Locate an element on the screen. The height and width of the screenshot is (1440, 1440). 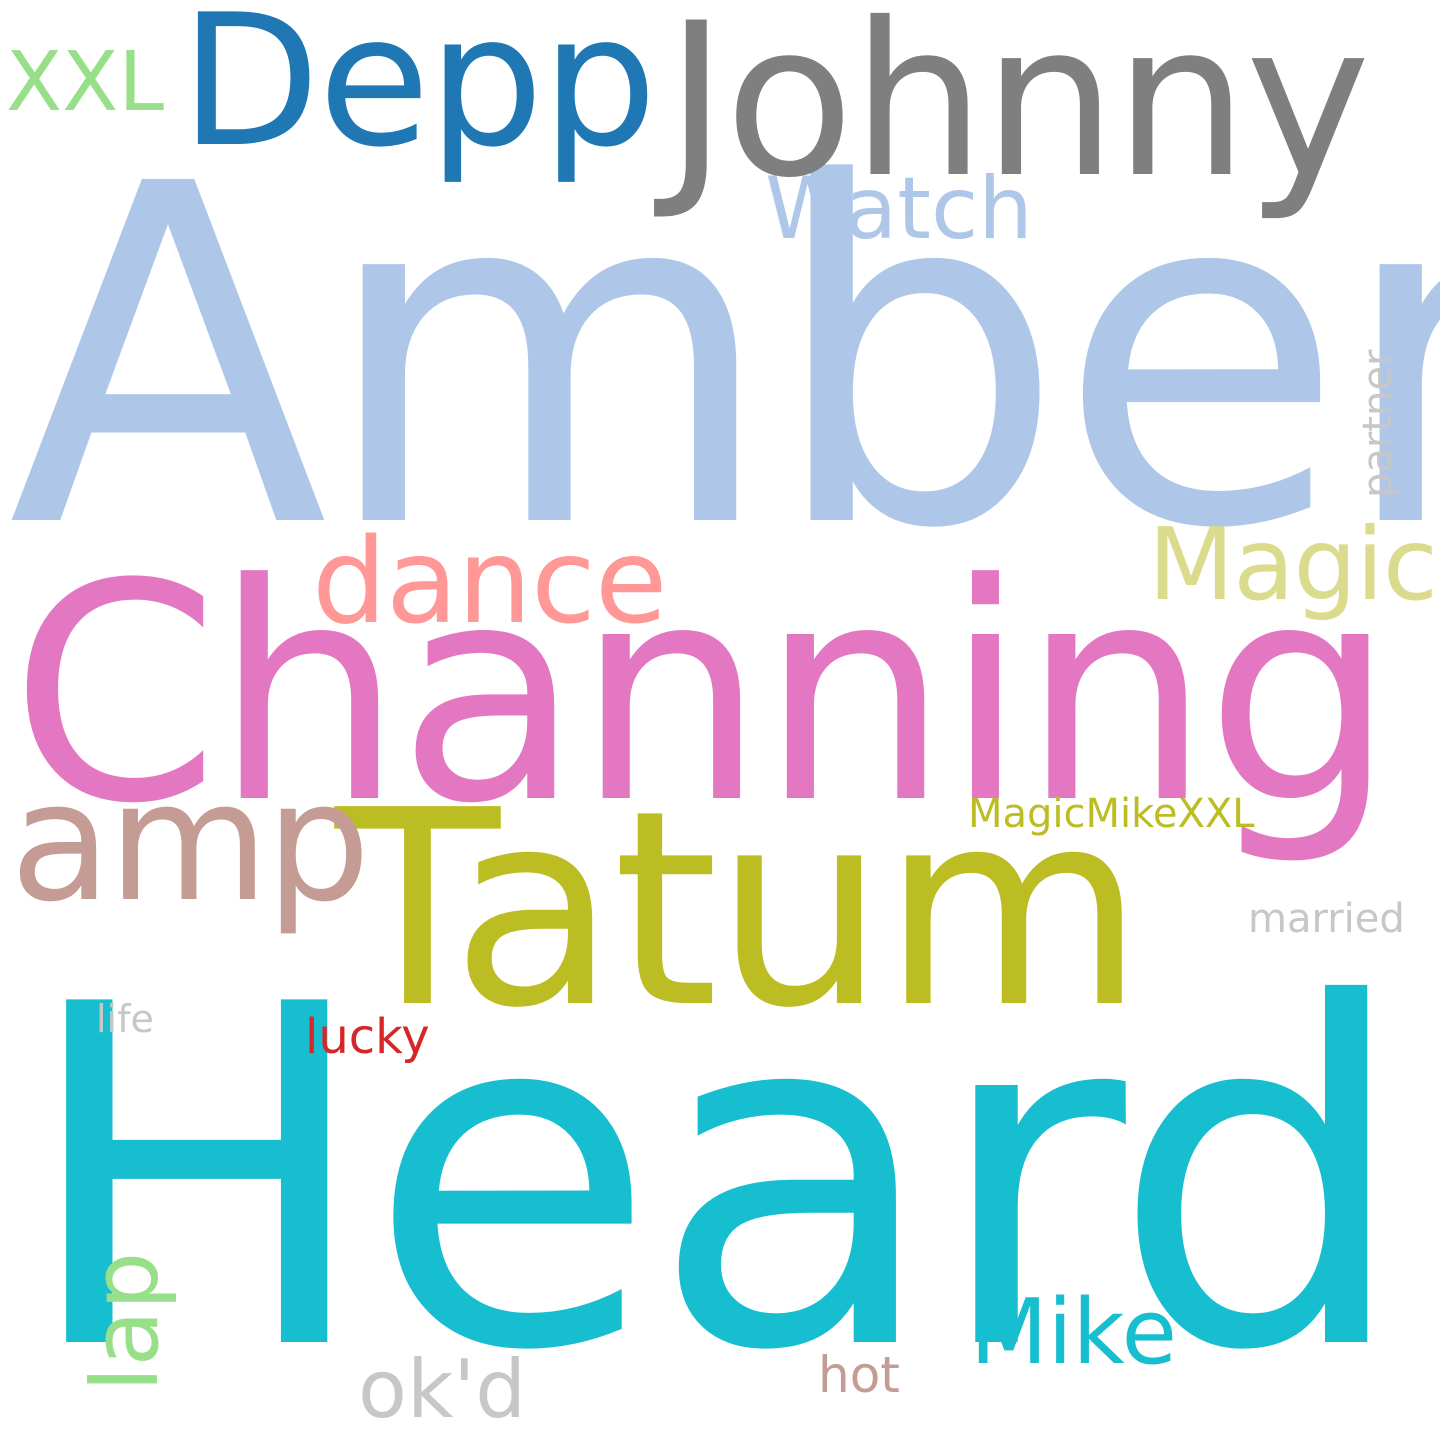
word-johnny: Johnny is located at coordinates (1018, 112).